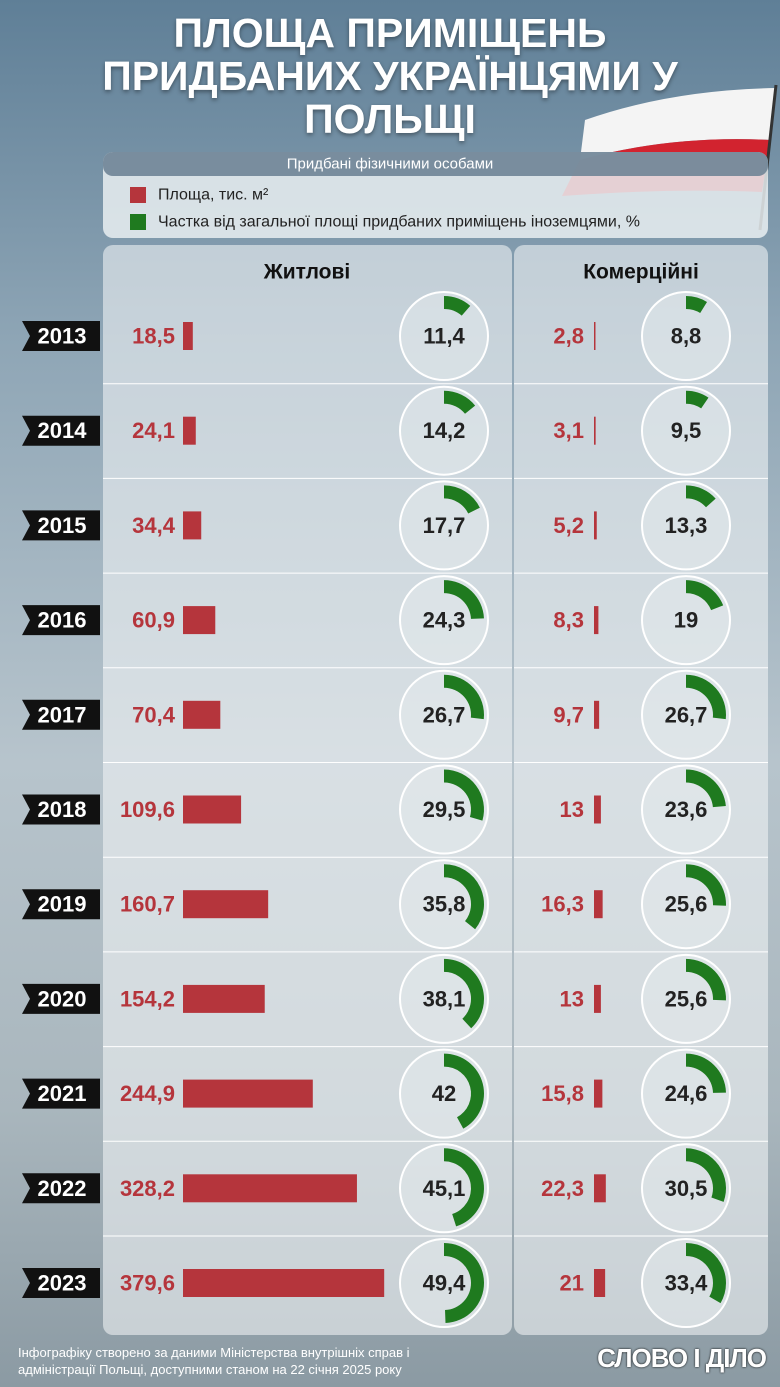  Describe the element at coordinates (213, 195) in the screenshot. I see `legend-label: Площа, тис. м²` at that location.